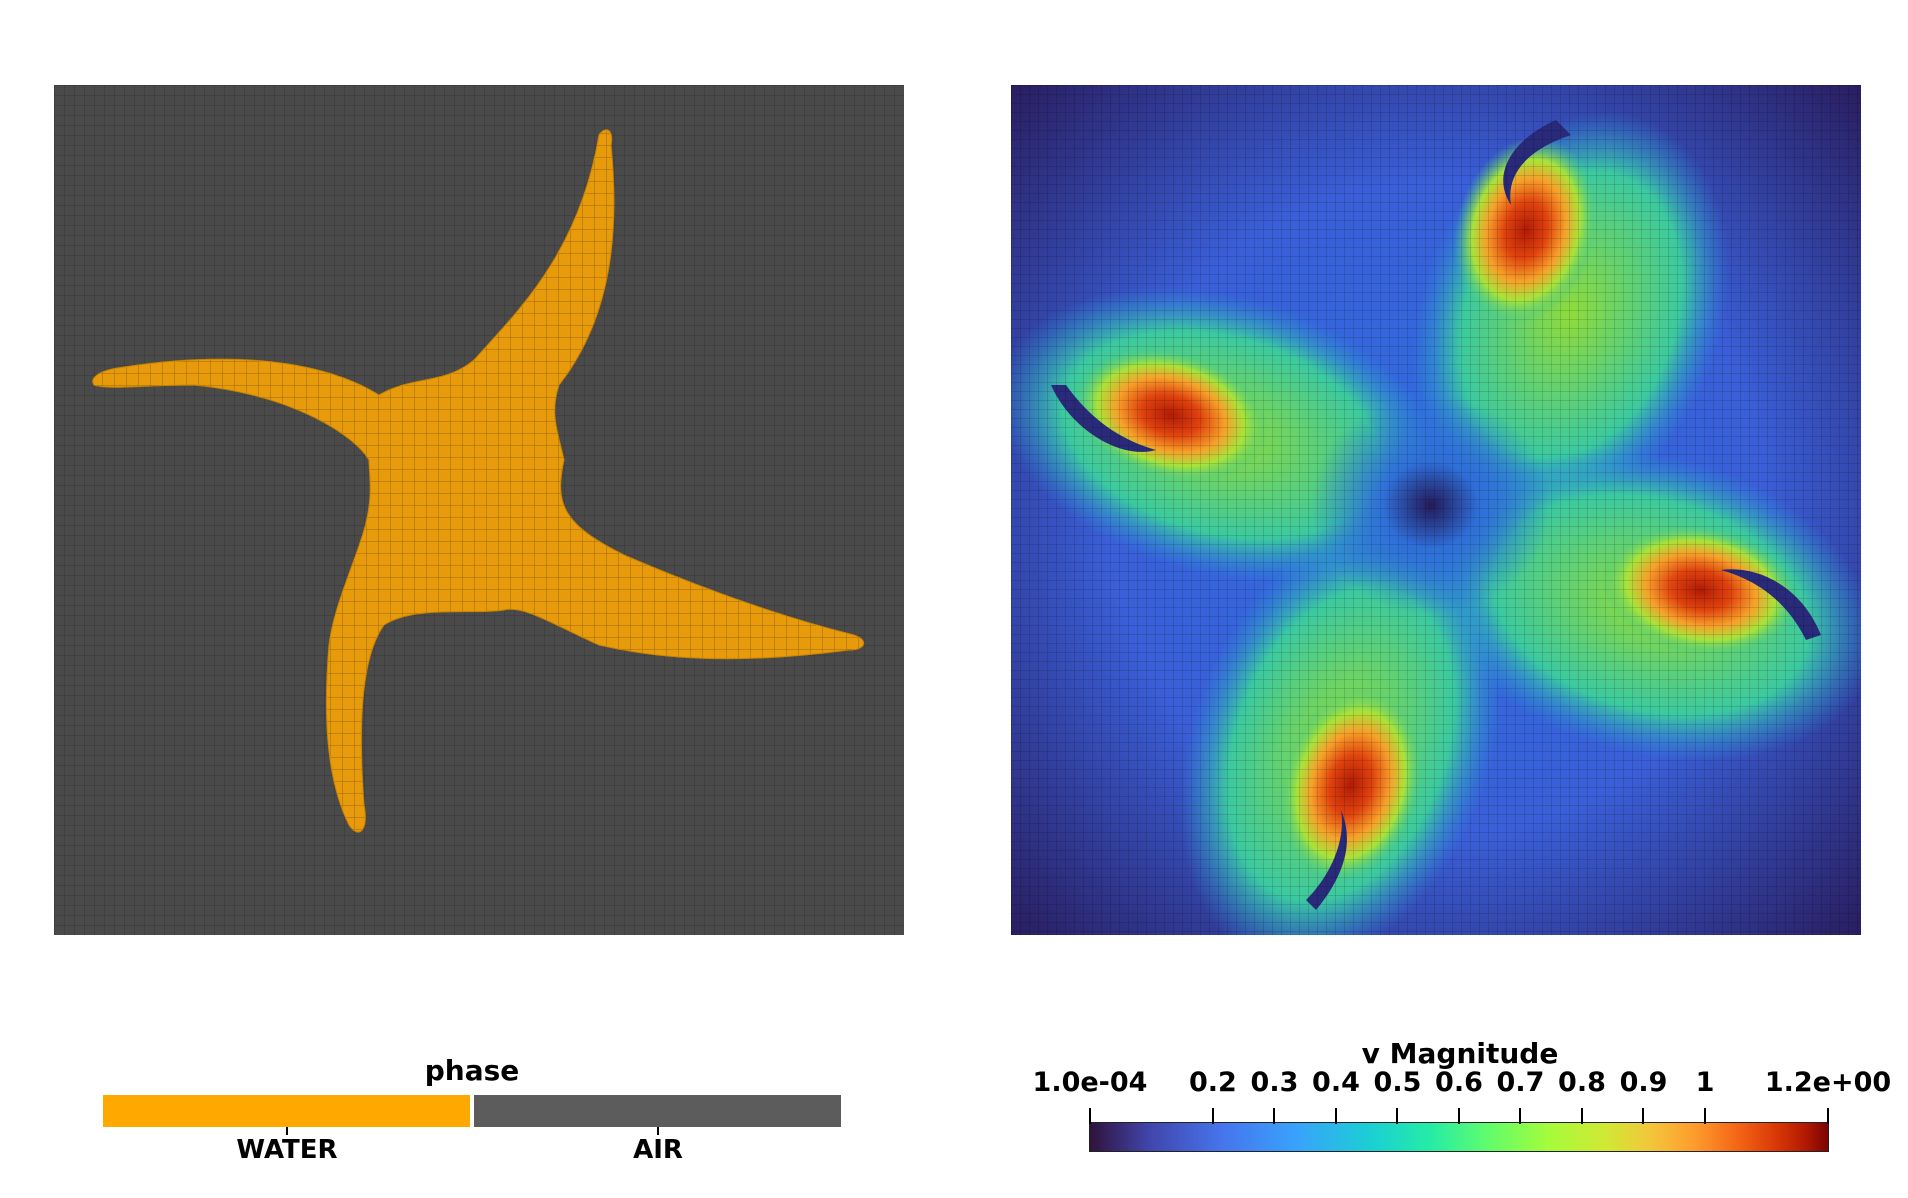  I want to click on colorbar-tick-label: 0.8, so click(1582, 1082).